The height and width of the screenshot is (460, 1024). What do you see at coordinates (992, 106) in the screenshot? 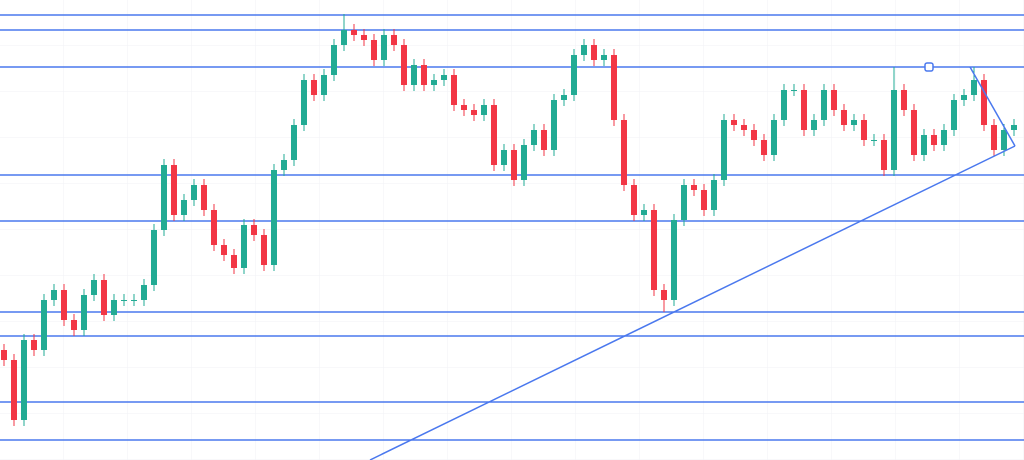
I see `trendline` at bounding box center [992, 106].